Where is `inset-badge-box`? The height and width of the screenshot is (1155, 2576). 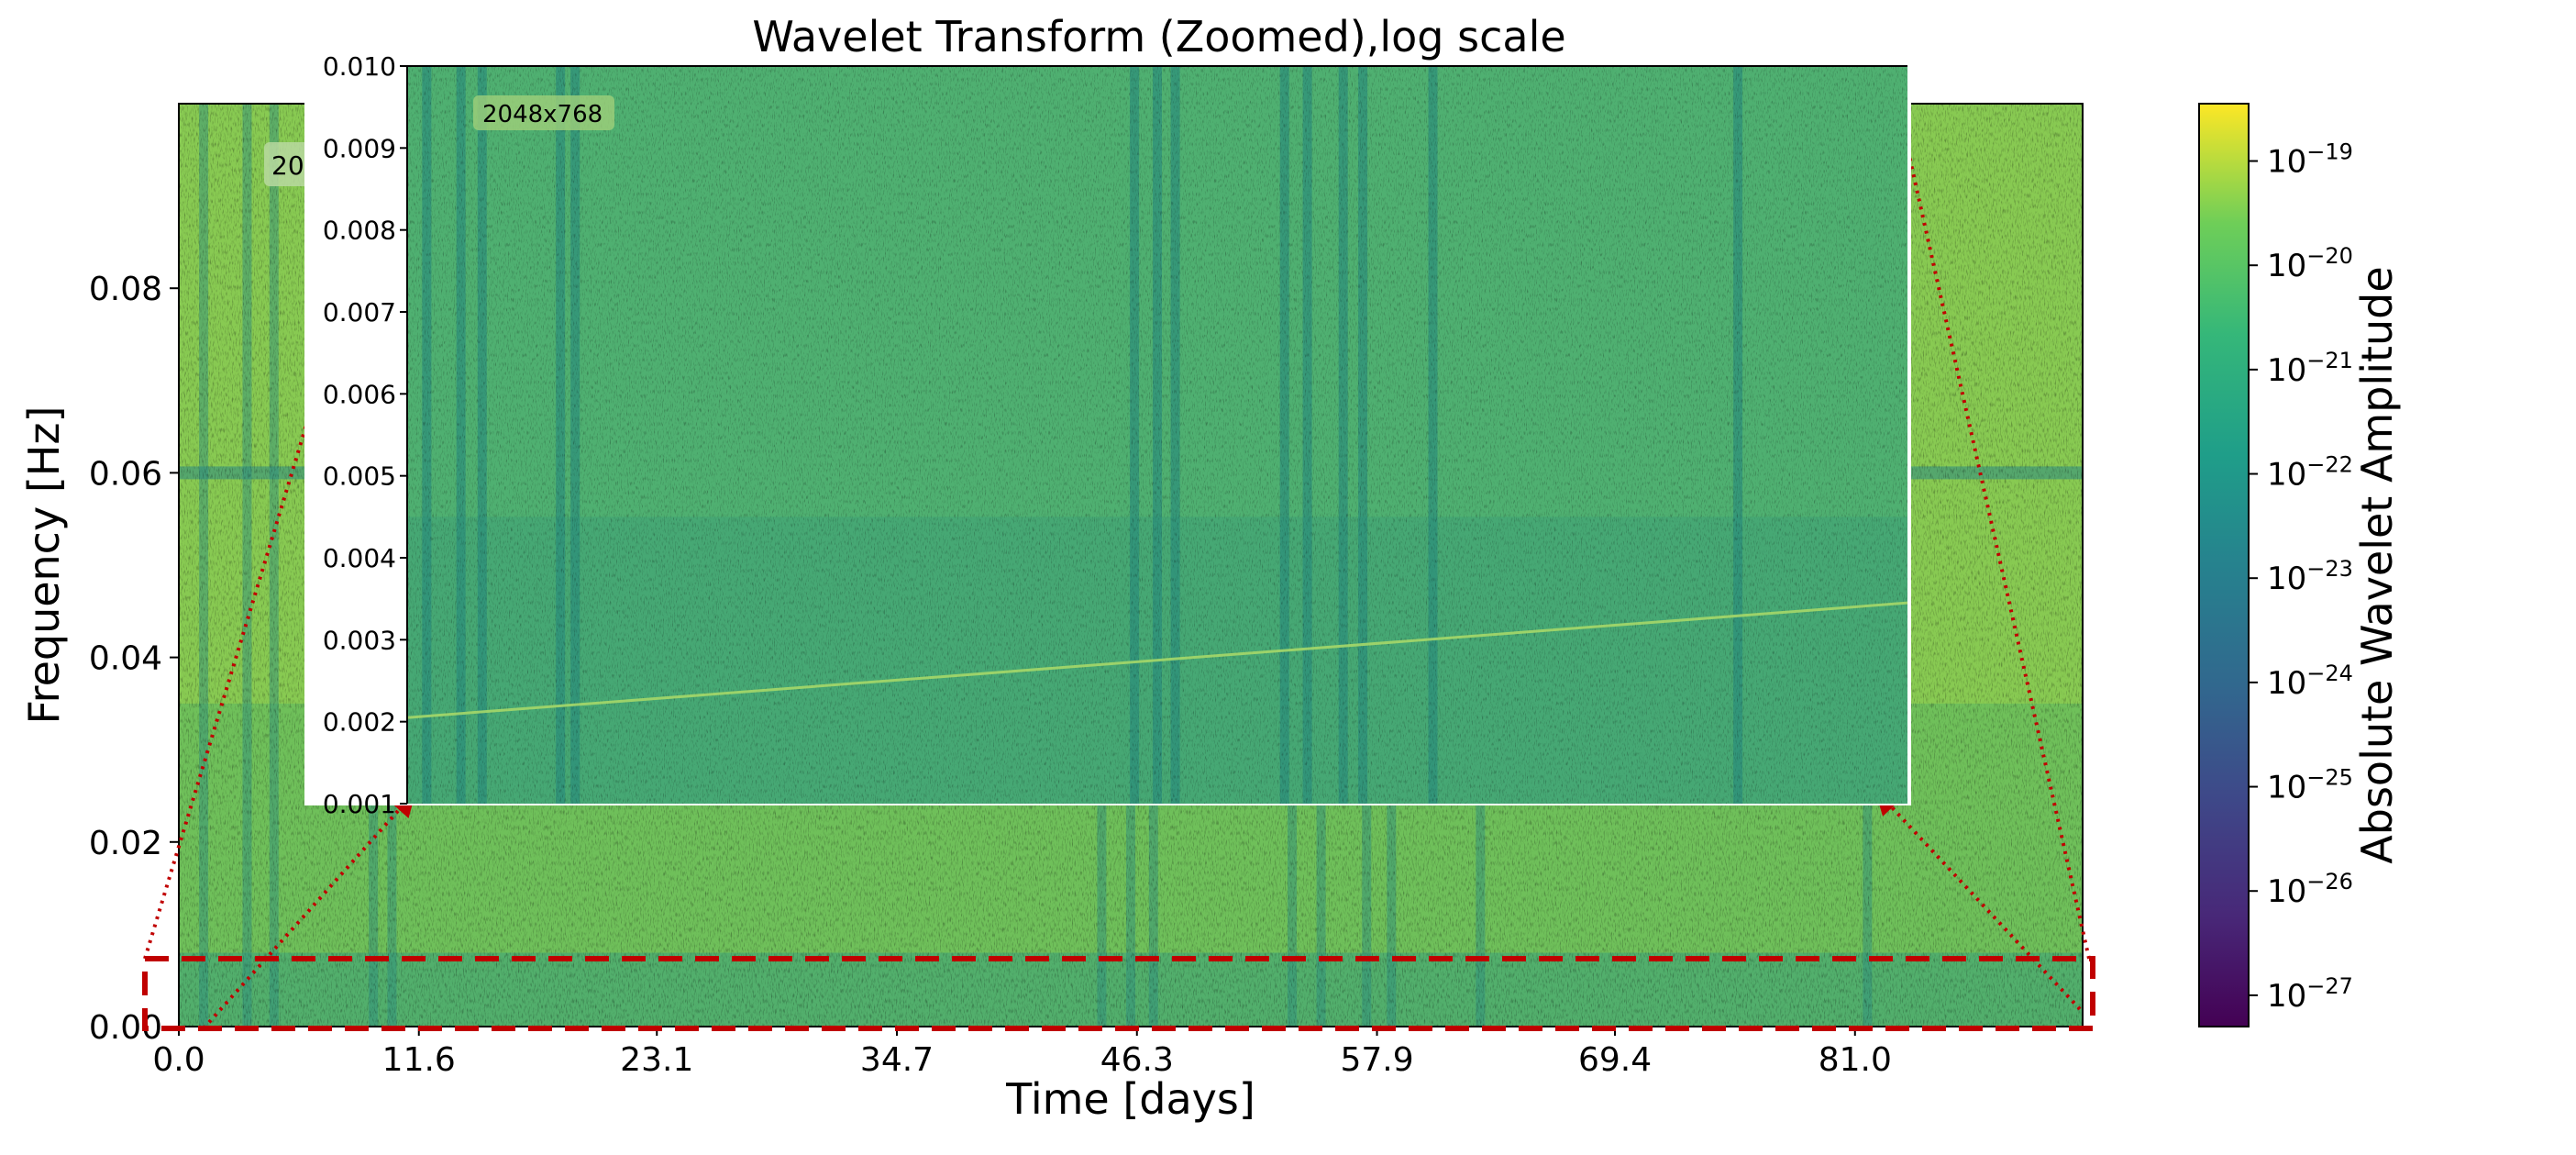
inset-badge-box is located at coordinates (543, 113).